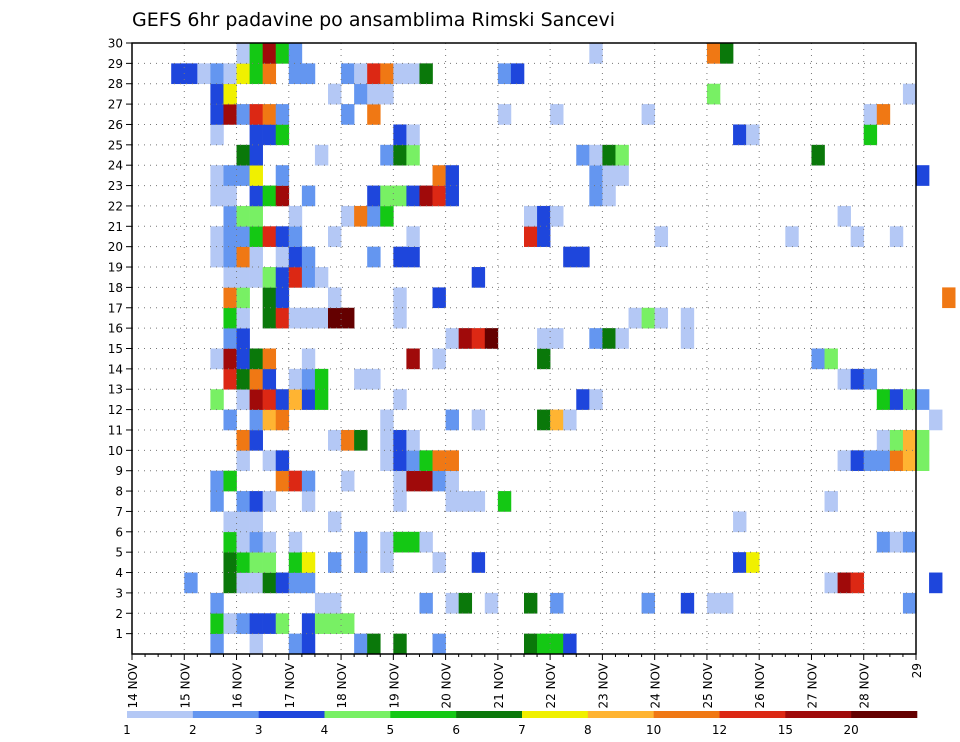 The width and height of the screenshot is (960, 742). Describe the element at coordinates (115, 227) in the screenshot. I see `y-tick-label: 21` at that location.